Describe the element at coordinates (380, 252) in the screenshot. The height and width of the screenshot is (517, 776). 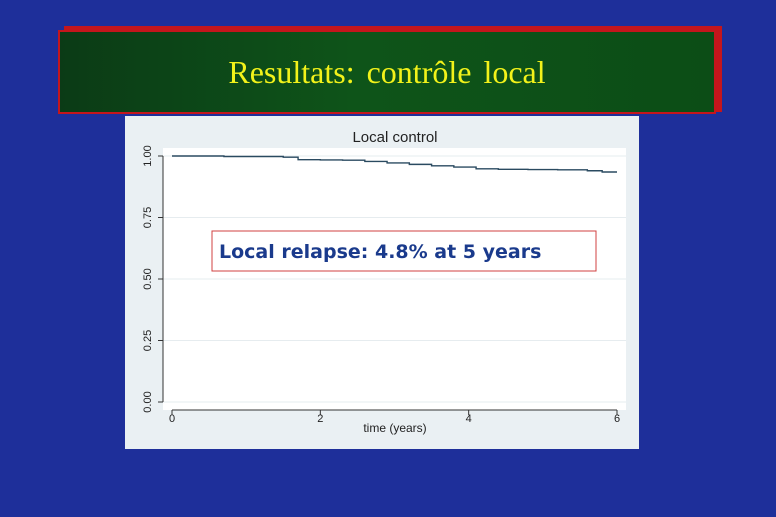
I see `annotation-text: Local relapse: 4.8% at 5 years` at that location.